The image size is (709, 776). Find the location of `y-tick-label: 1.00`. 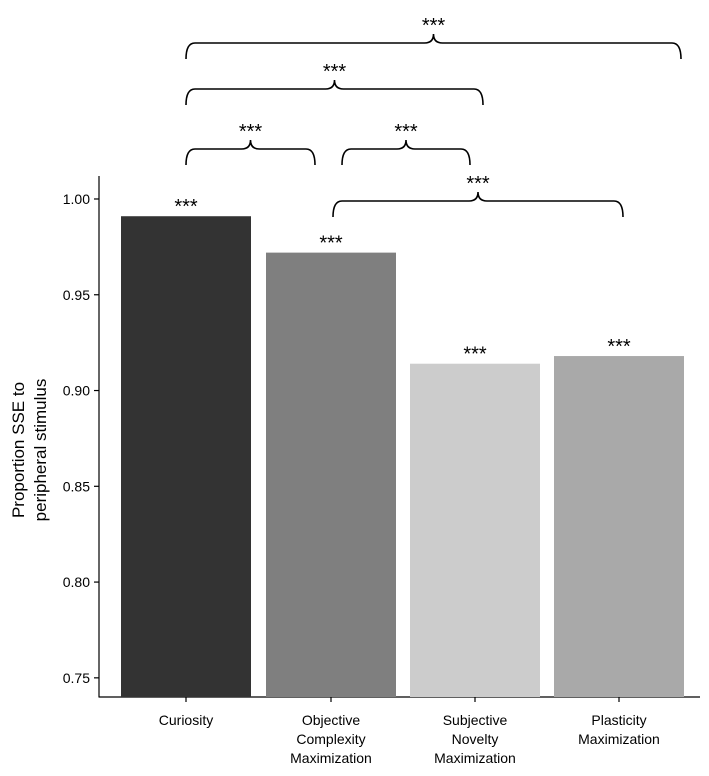

y-tick-label: 1.00 is located at coordinates (76, 199).